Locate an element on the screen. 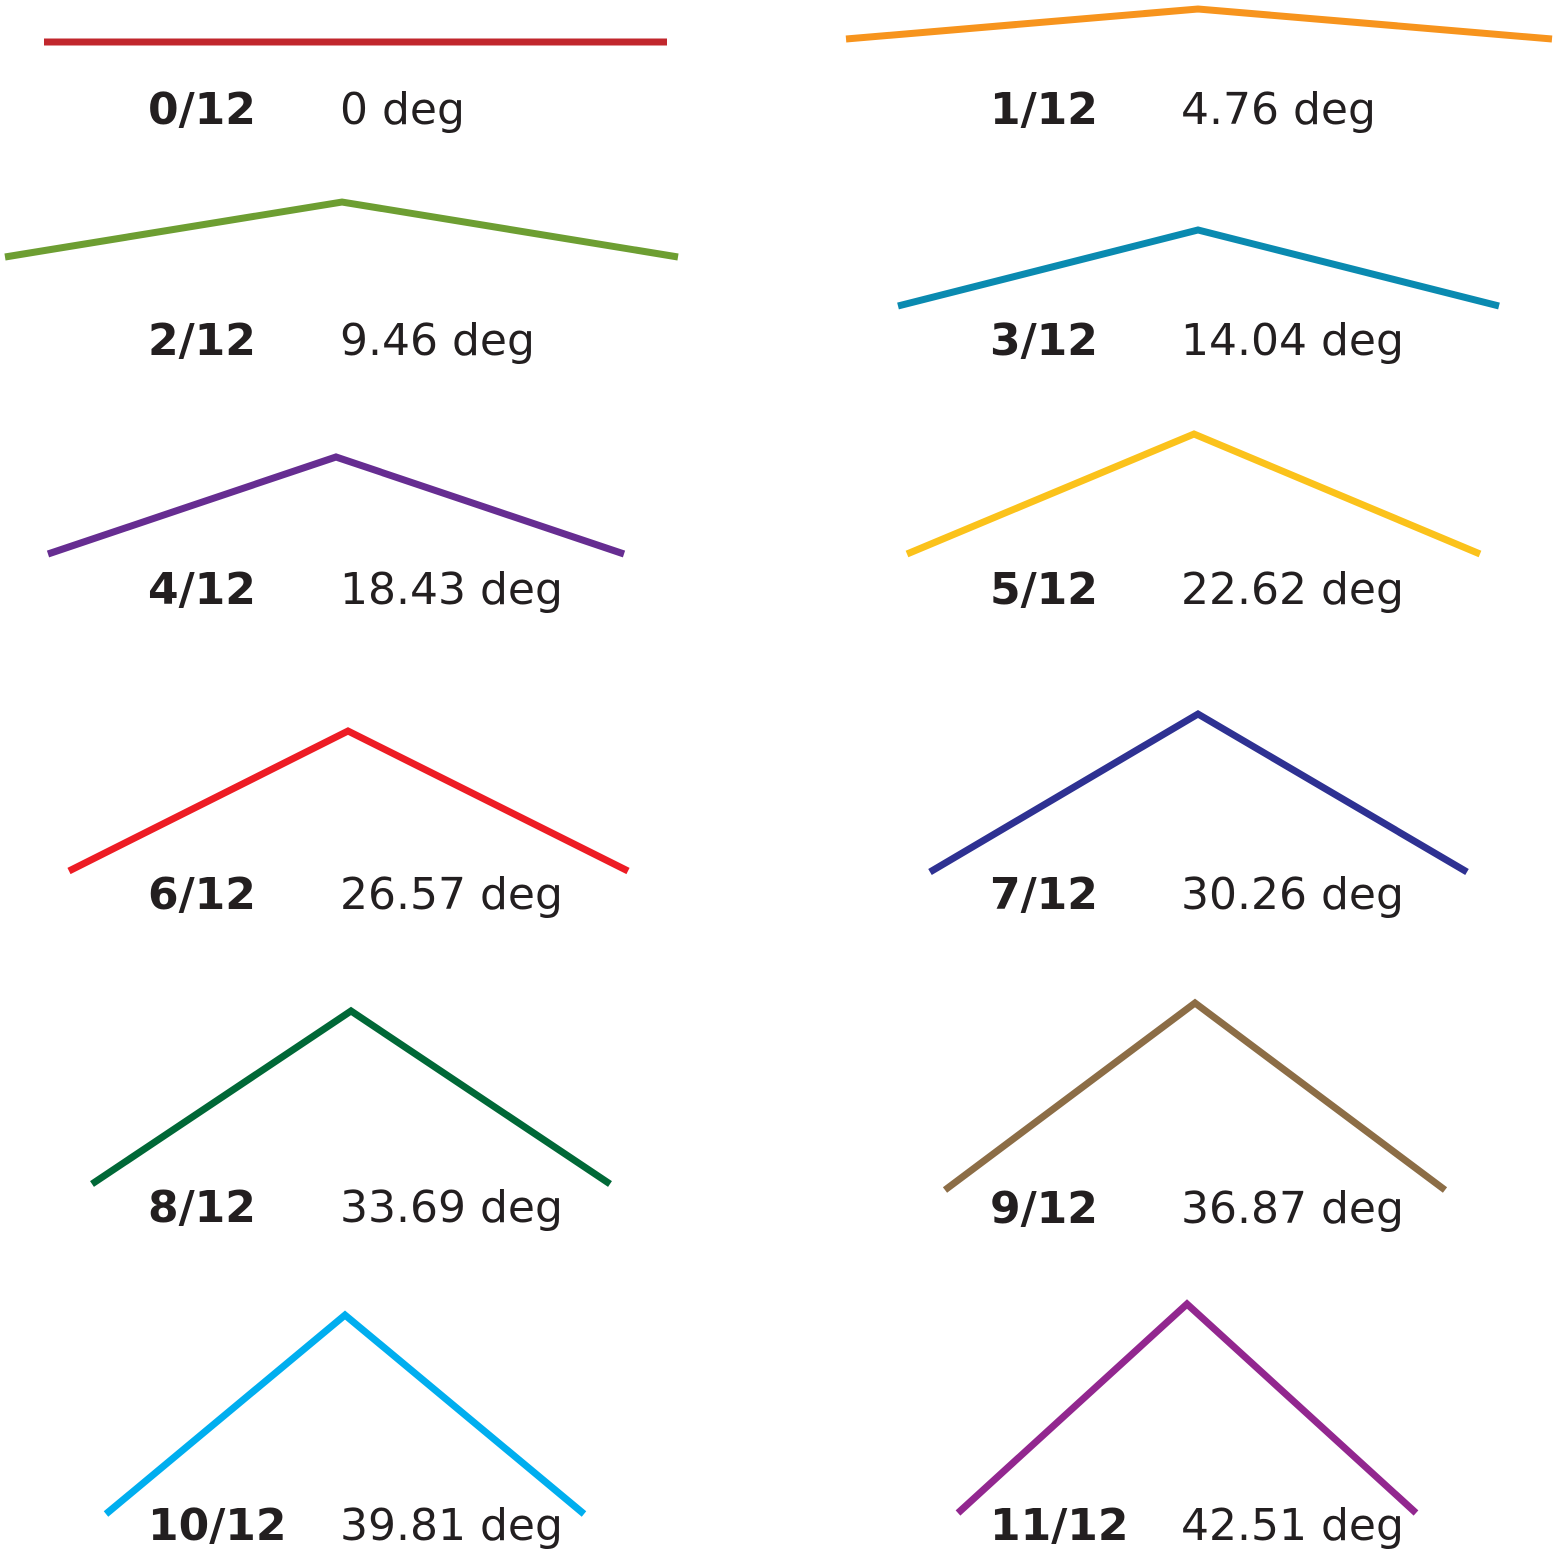 The image size is (1554, 1551). pitch-angle-label: 0 deg is located at coordinates (402, 109).